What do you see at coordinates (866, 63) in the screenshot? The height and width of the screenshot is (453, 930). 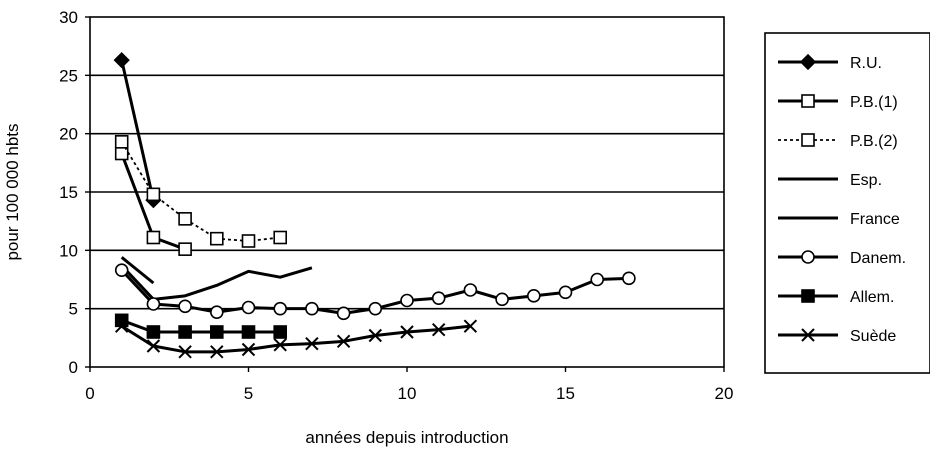 I see `legend-label: R.U.` at bounding box center [866, 63].